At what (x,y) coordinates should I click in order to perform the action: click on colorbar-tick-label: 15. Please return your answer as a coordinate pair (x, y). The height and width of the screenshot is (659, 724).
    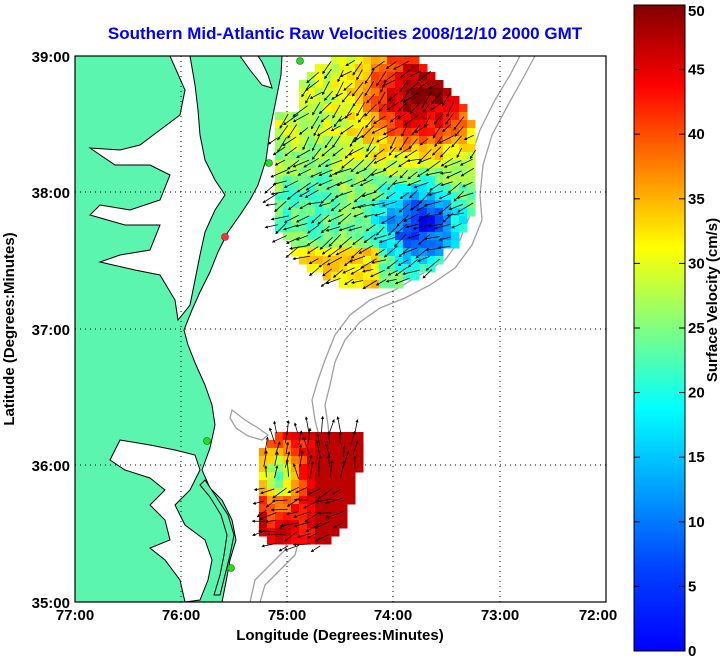
    Looking at the image, I should click on (696, 457).